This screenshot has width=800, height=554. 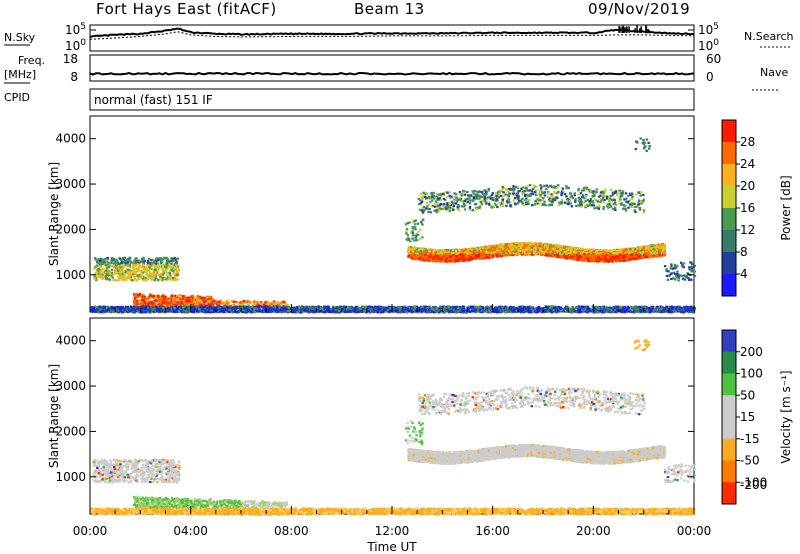 What do you see at coordinates (392, 68) in the screenshot?
I see `freq-panel-frame` at bounding box center [392, 68].